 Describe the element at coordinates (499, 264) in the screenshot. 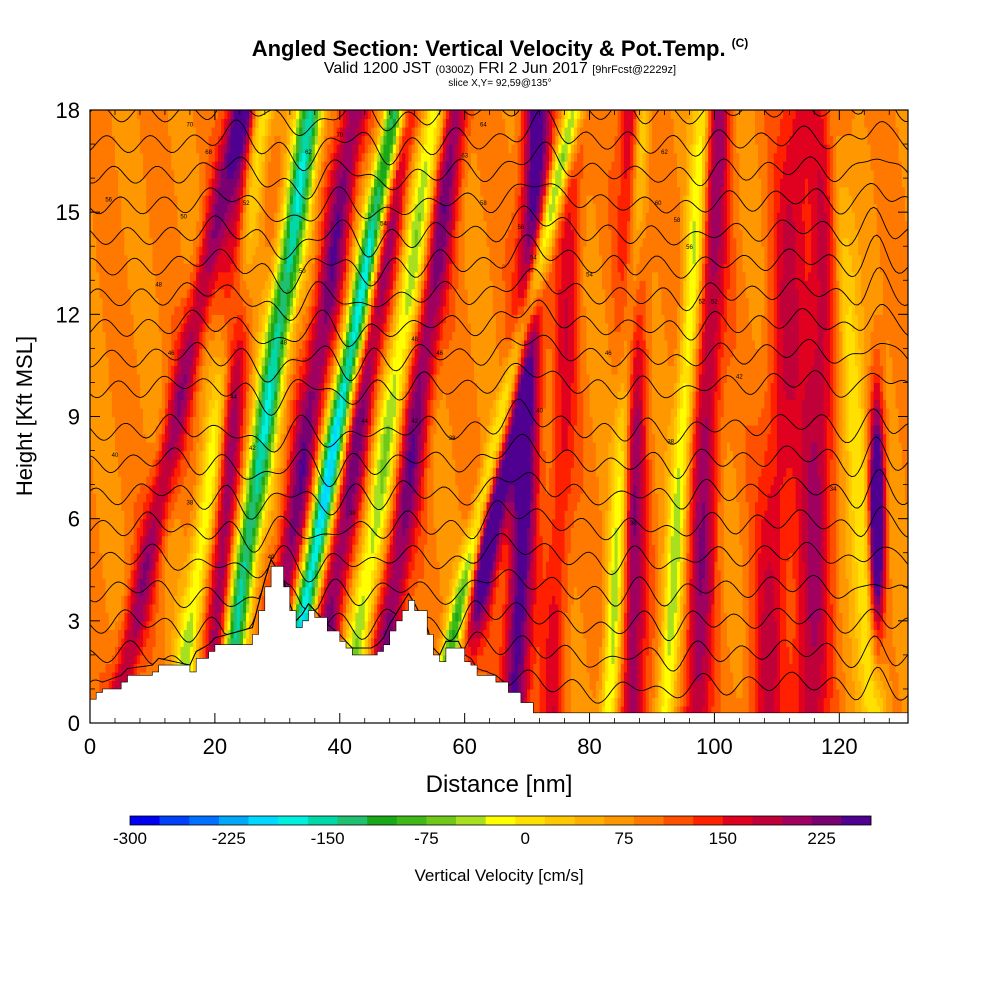

I see `theta-contour` at that location.